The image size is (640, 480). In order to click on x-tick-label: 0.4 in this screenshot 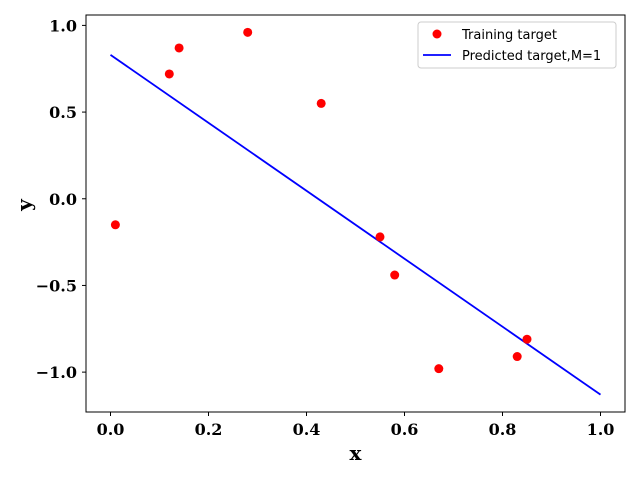, I will do `click(307, 429)`.